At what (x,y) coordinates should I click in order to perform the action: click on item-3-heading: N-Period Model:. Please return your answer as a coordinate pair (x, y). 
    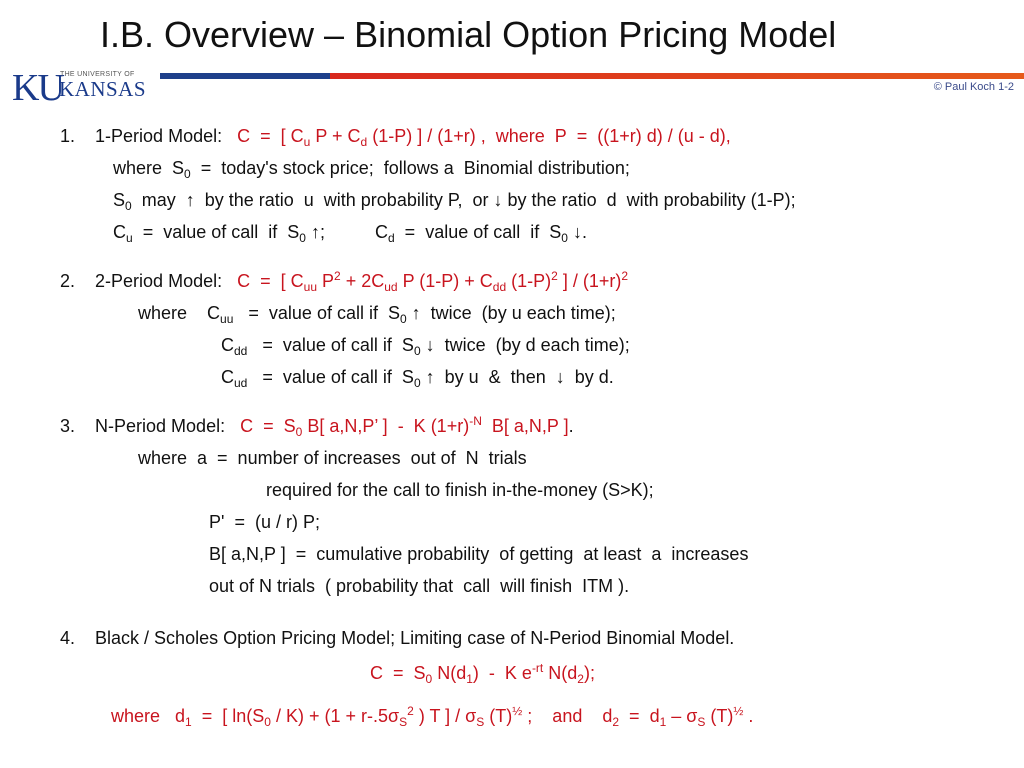
    Looking at the image, I should click on (160, 426).